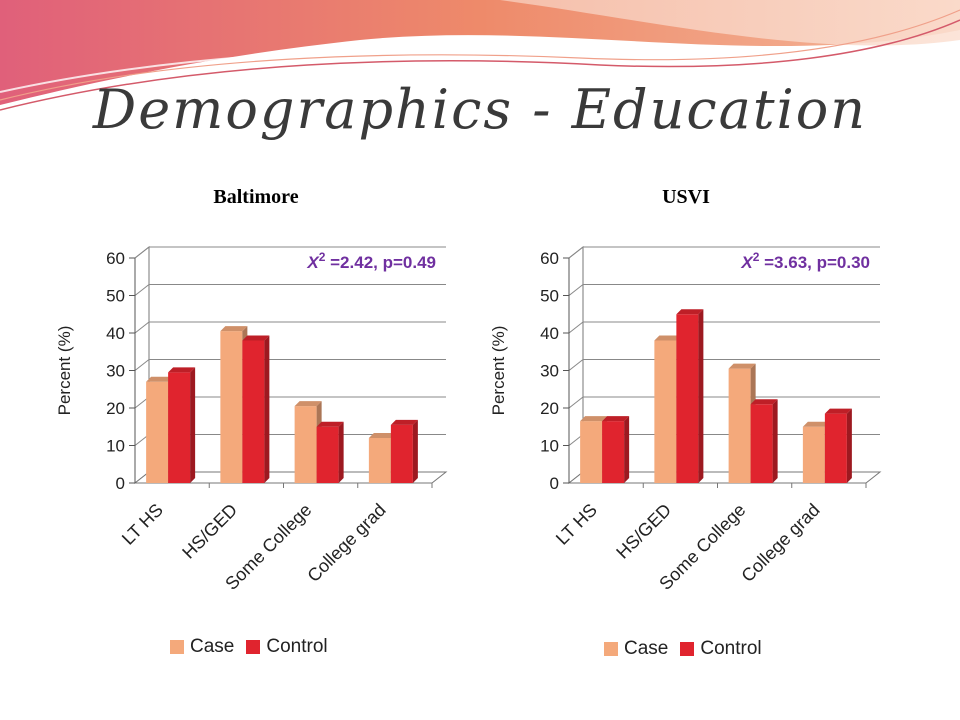 This screenshot has height=720, width=960. What do you see at coordinates (805, 261) in the screenshot?
I see `stat-annotation: X2 =3.63, p=0.30` at bounding box center [805, 261].